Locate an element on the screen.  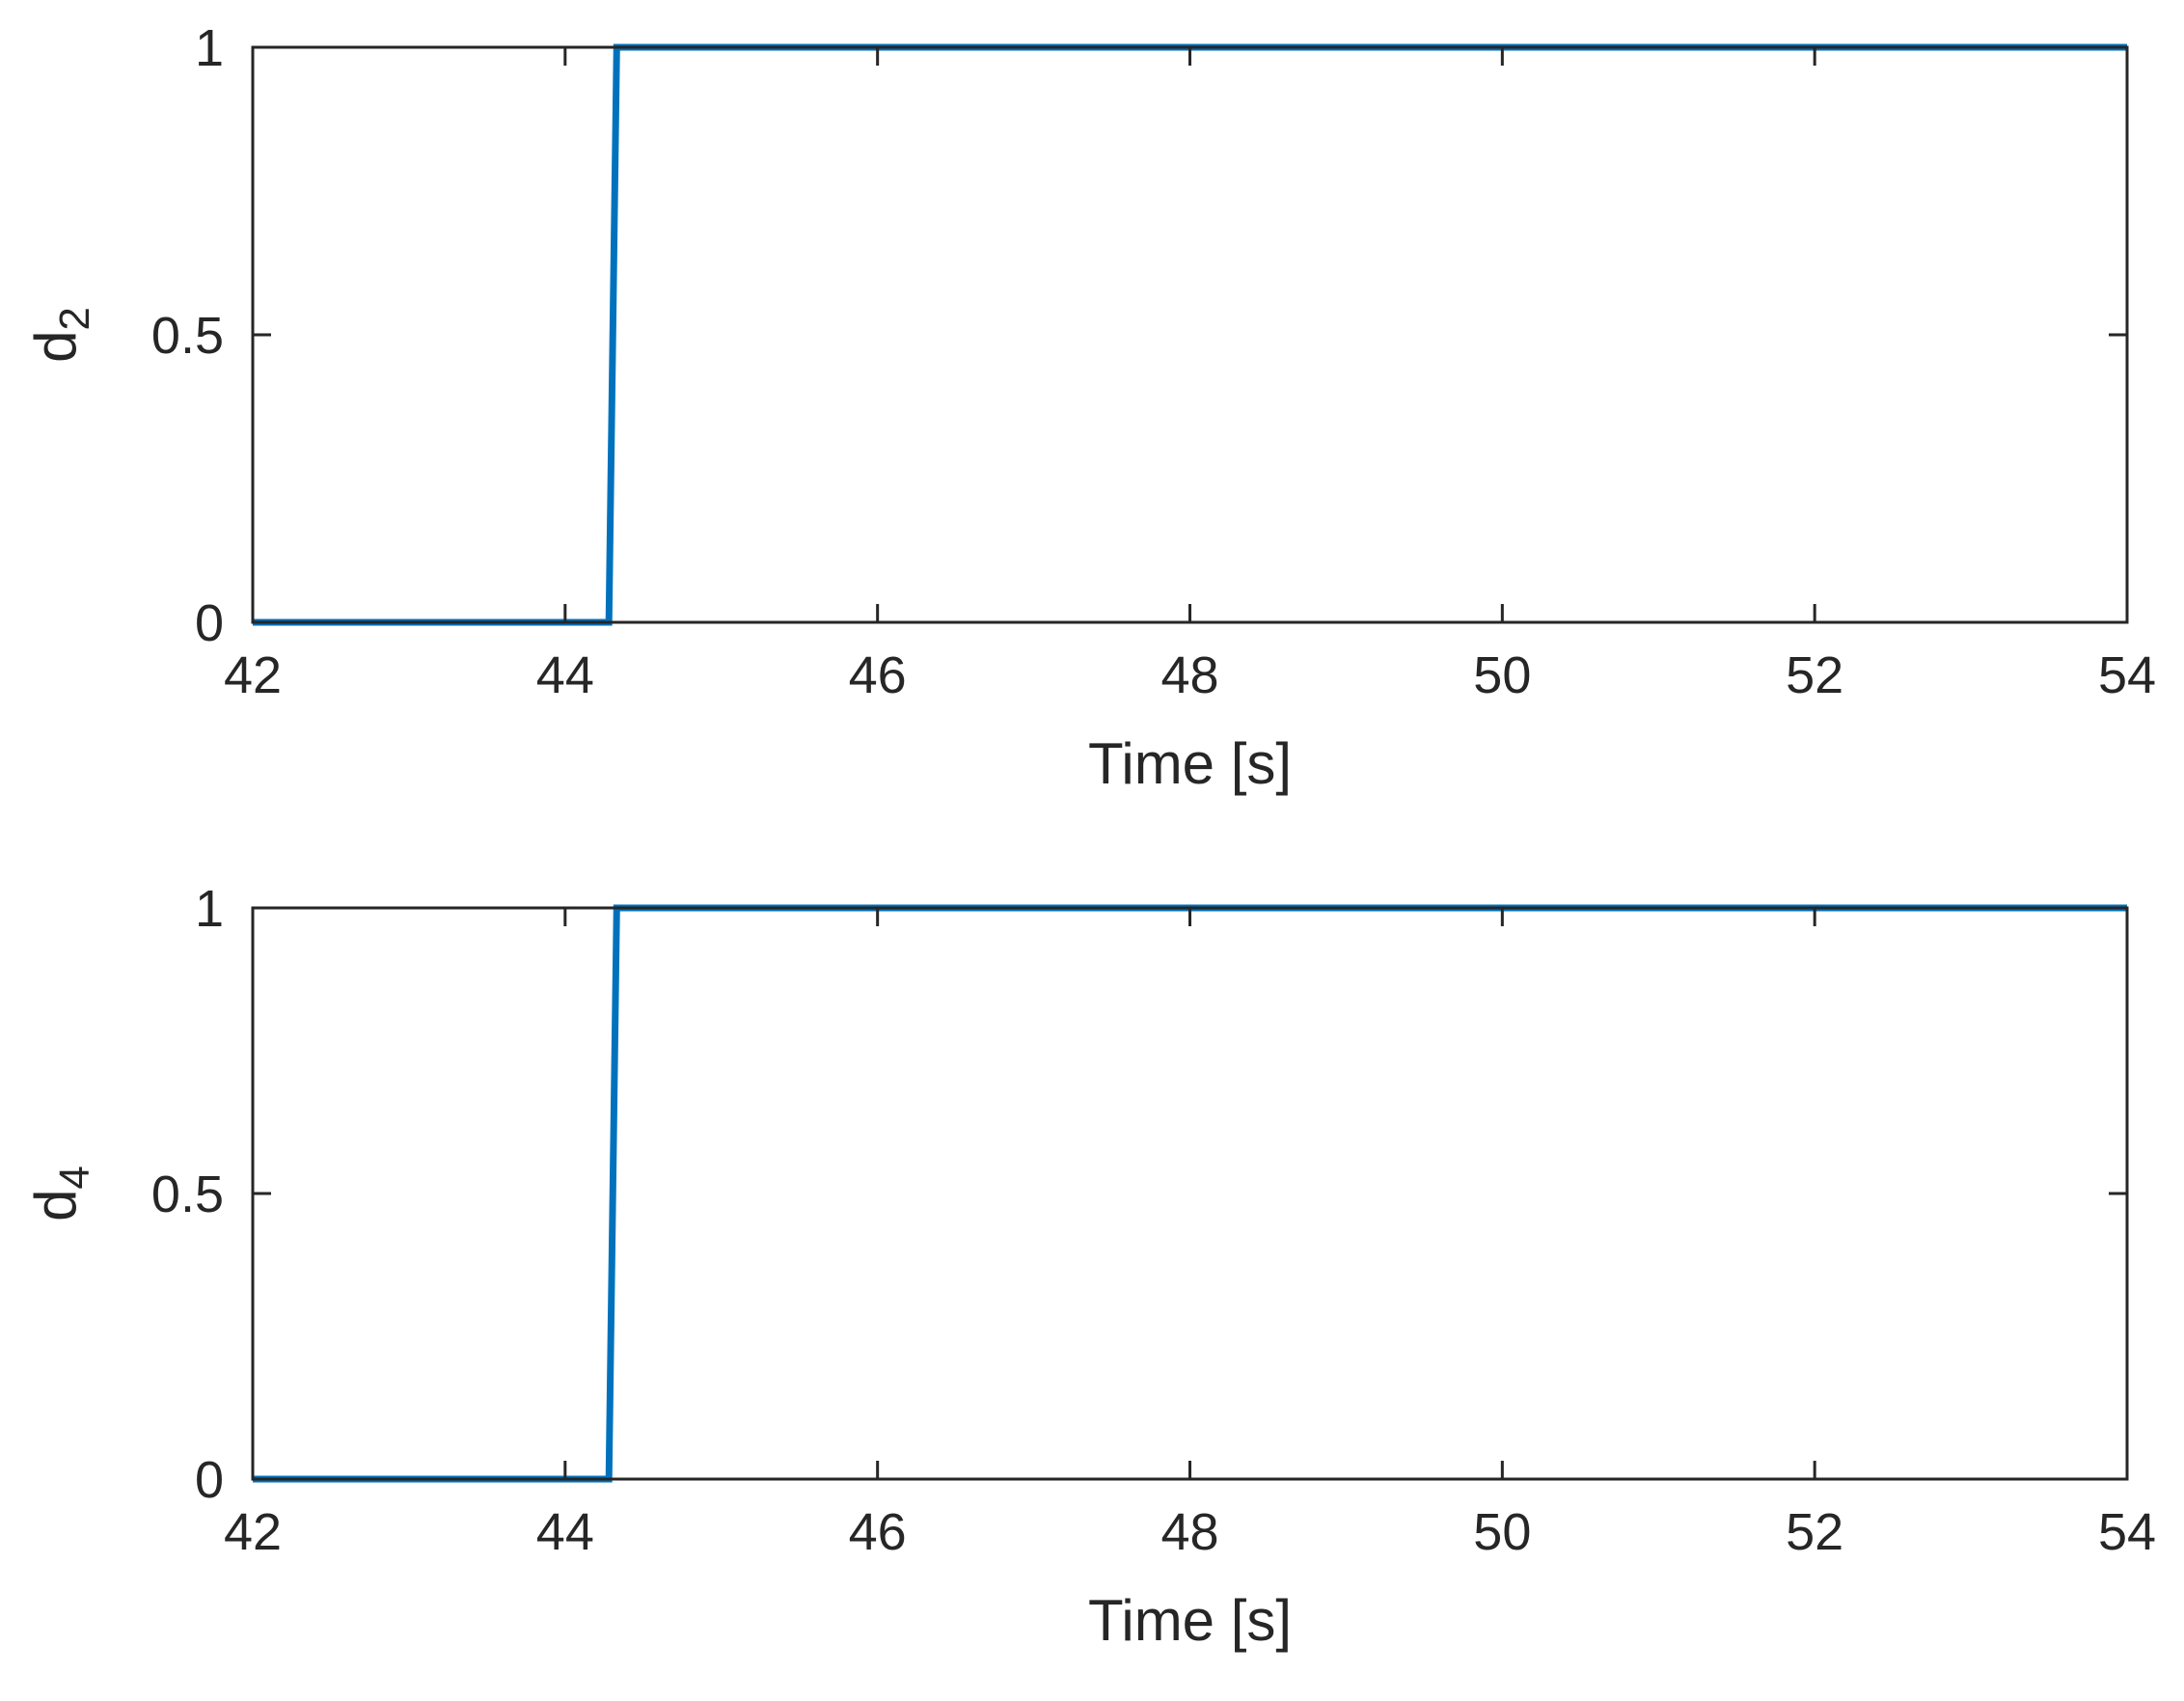
y-axis-label: d2 is located at coordinates (60, 335).